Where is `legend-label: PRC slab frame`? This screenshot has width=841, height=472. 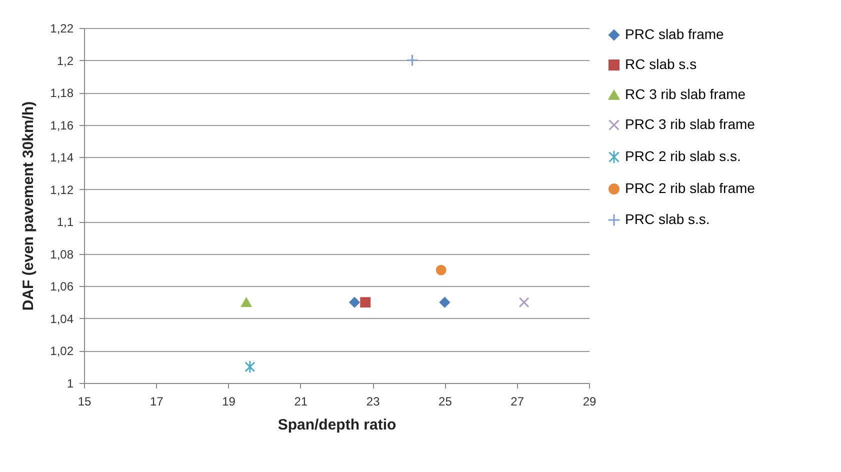 legend-label: PRC slab frame is located at coordinates (674, 34).